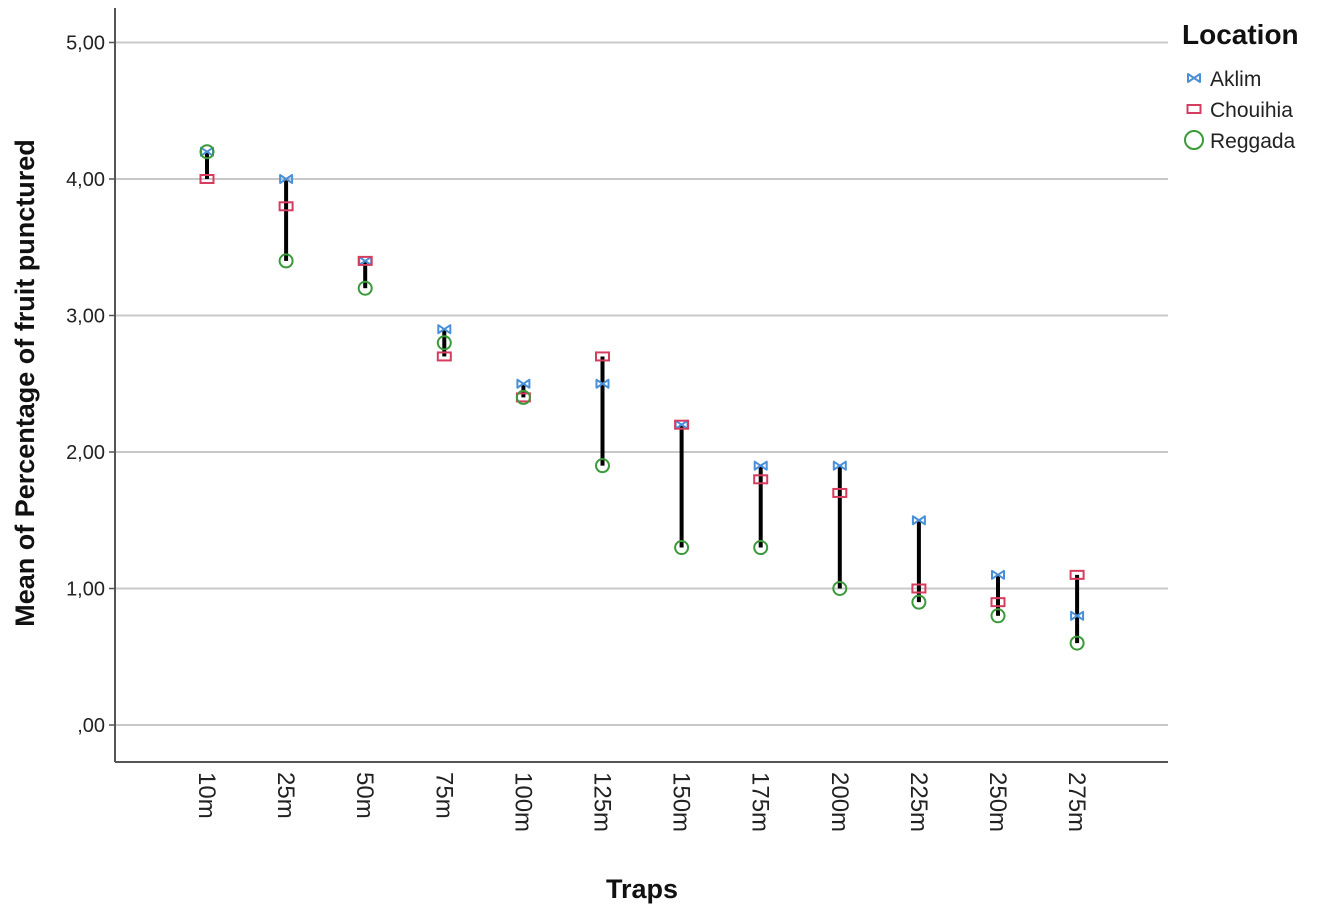 The height and width of the screenshot is (907, 1320). What do you see at coordinates (997, 802) in the screenshot?
I see `x-tick-label: 250m` at bounding box center [997, 802].